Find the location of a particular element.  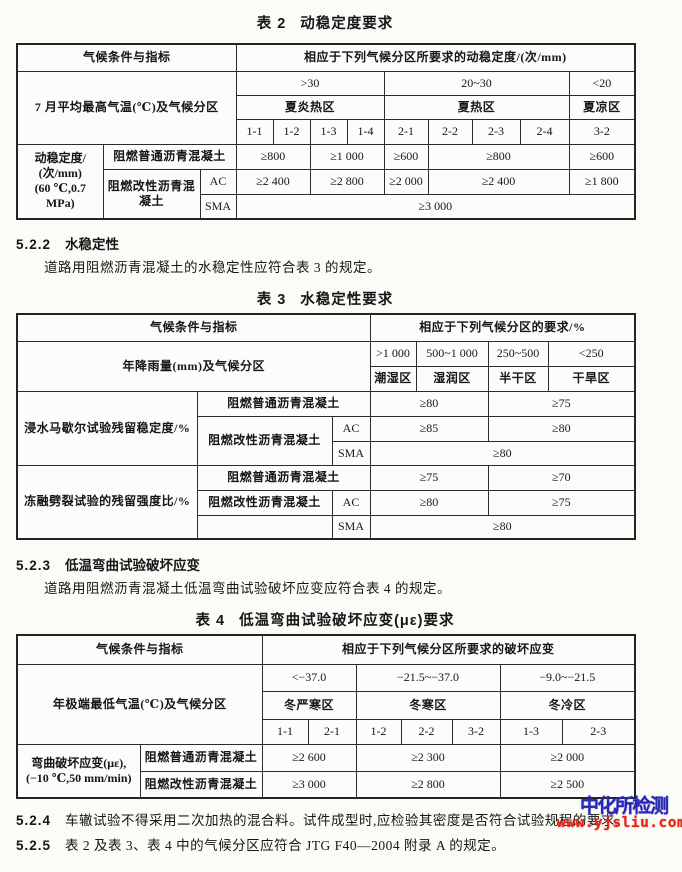

clause-title: 水稳定性 is located at coordinates (92, 244).